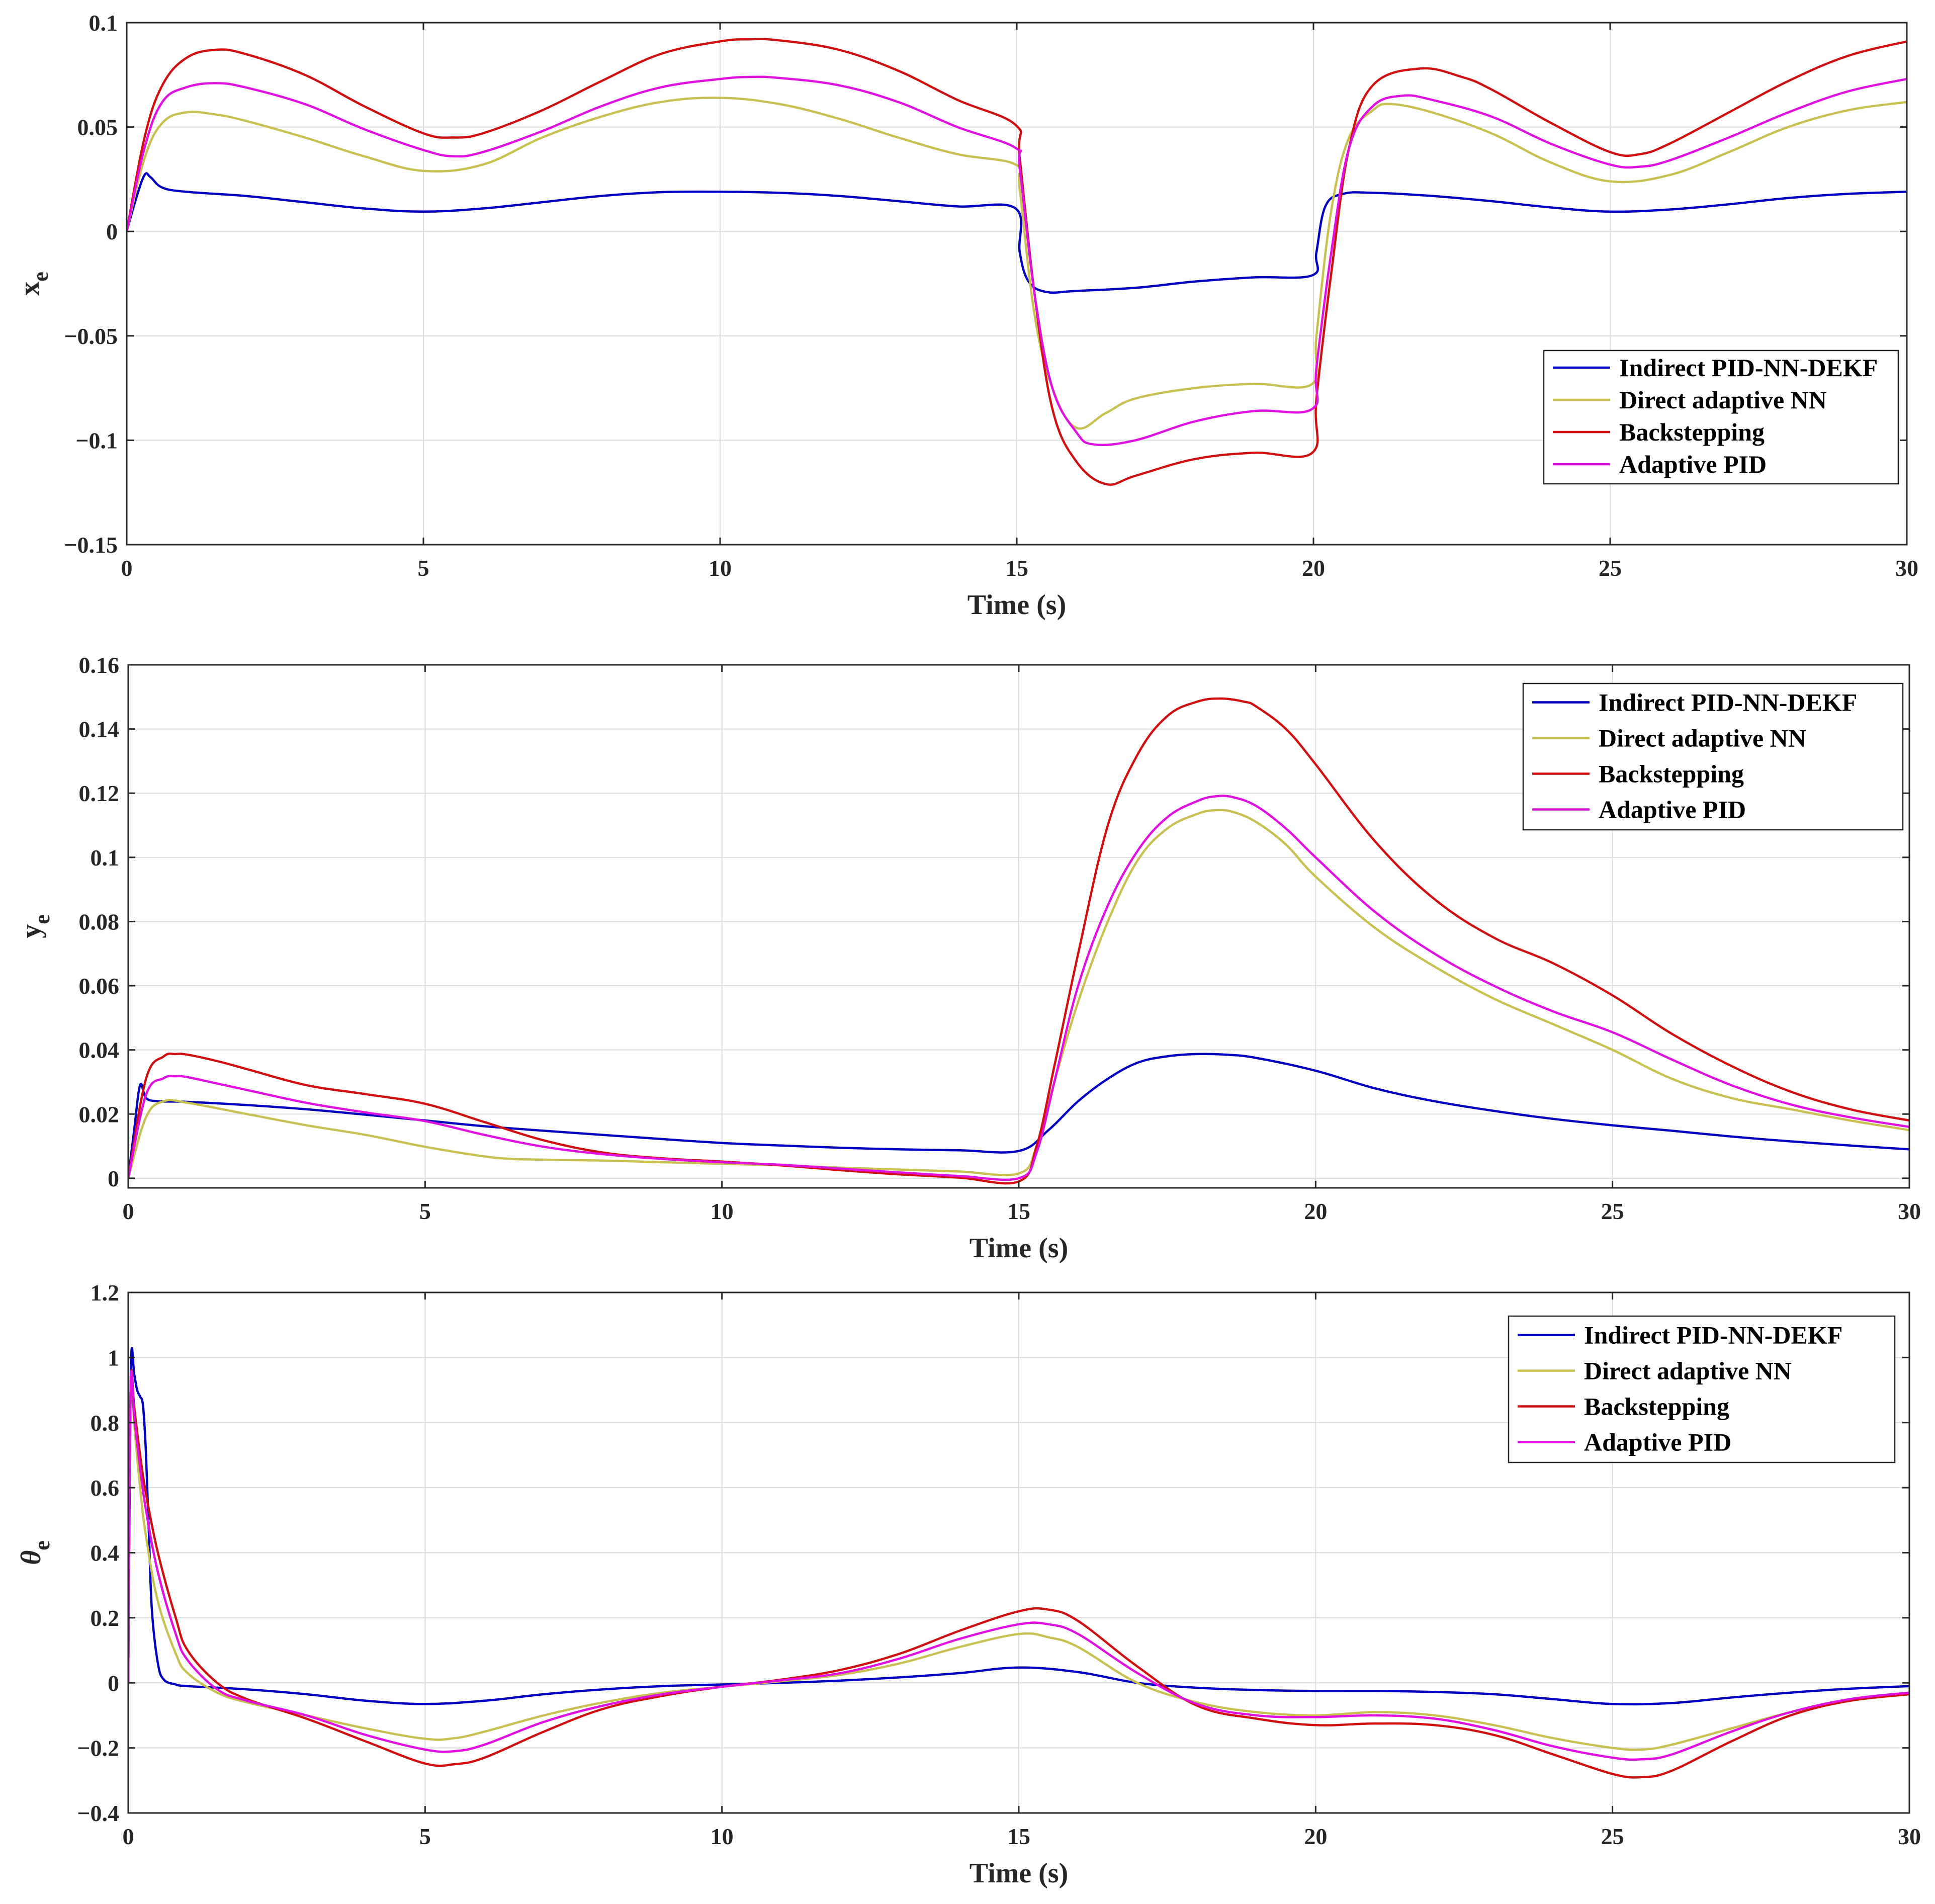  What do you see at coordinates (99, 729) in the screenshot?
I see `y-tick-label: 0.14` at bounding box center [99, 729].